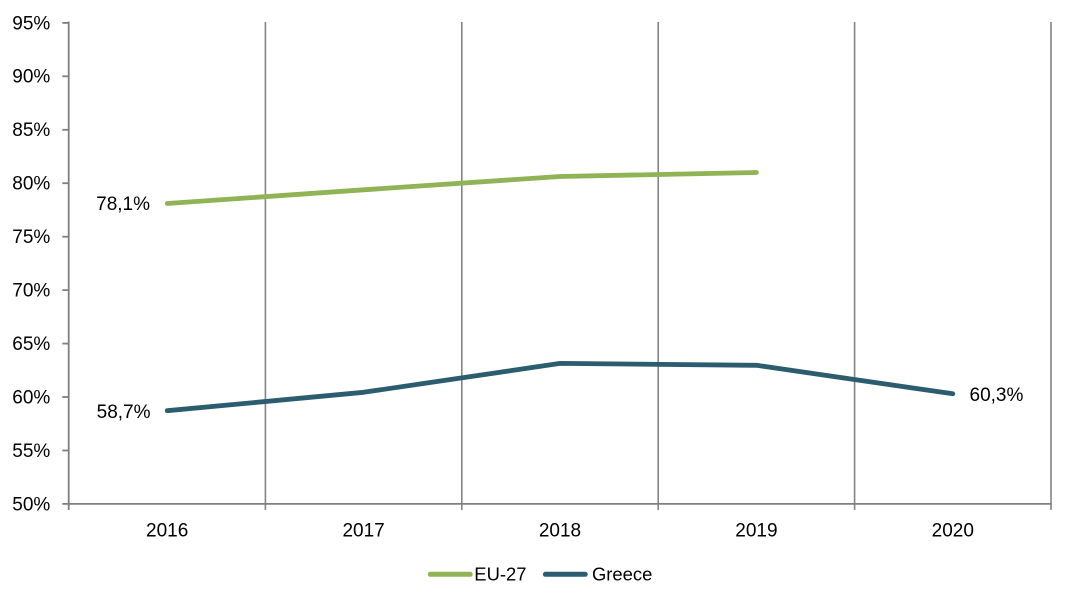 Image resolution: width=1073 pixels, height=611 pixels. Describe the element at coordinates (31, 291) in the screenshot. I see `svg-text: 70%` at that location.